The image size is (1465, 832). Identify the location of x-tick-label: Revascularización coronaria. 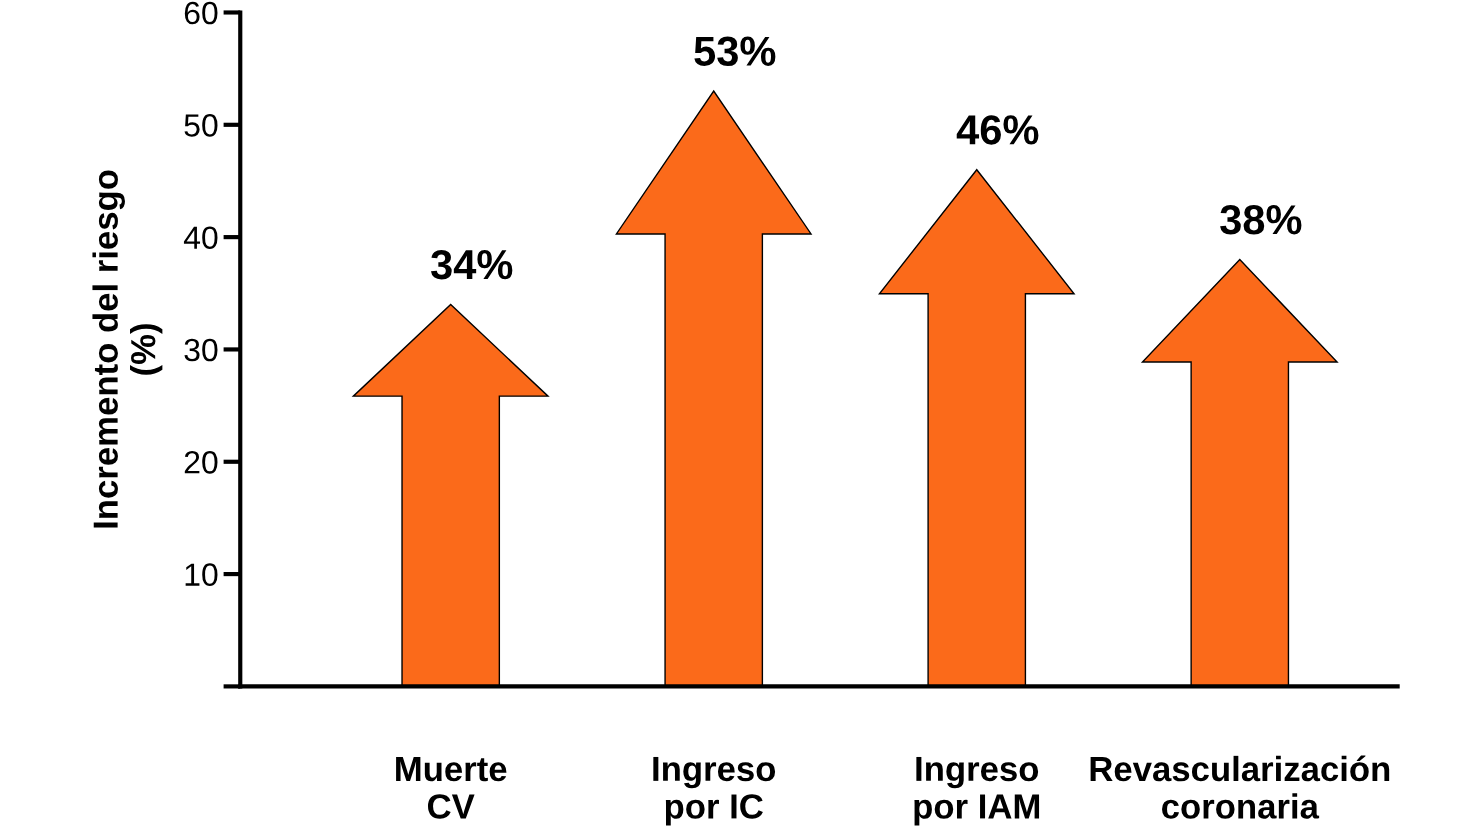
(1240, 787).